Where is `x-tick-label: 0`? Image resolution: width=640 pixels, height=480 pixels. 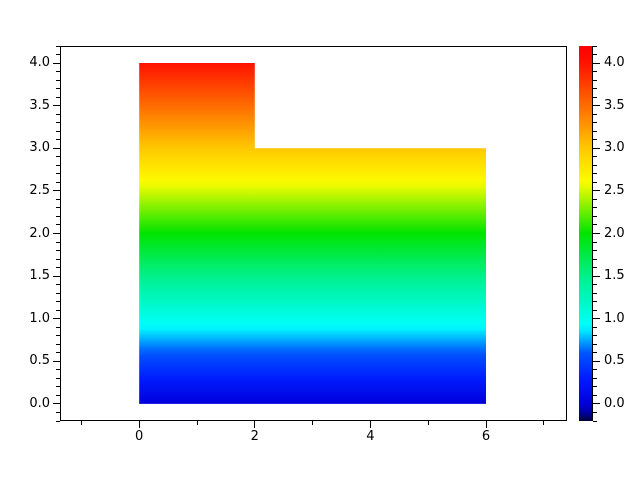
x-tick-label: 0 is located at coordinates (139, 436).